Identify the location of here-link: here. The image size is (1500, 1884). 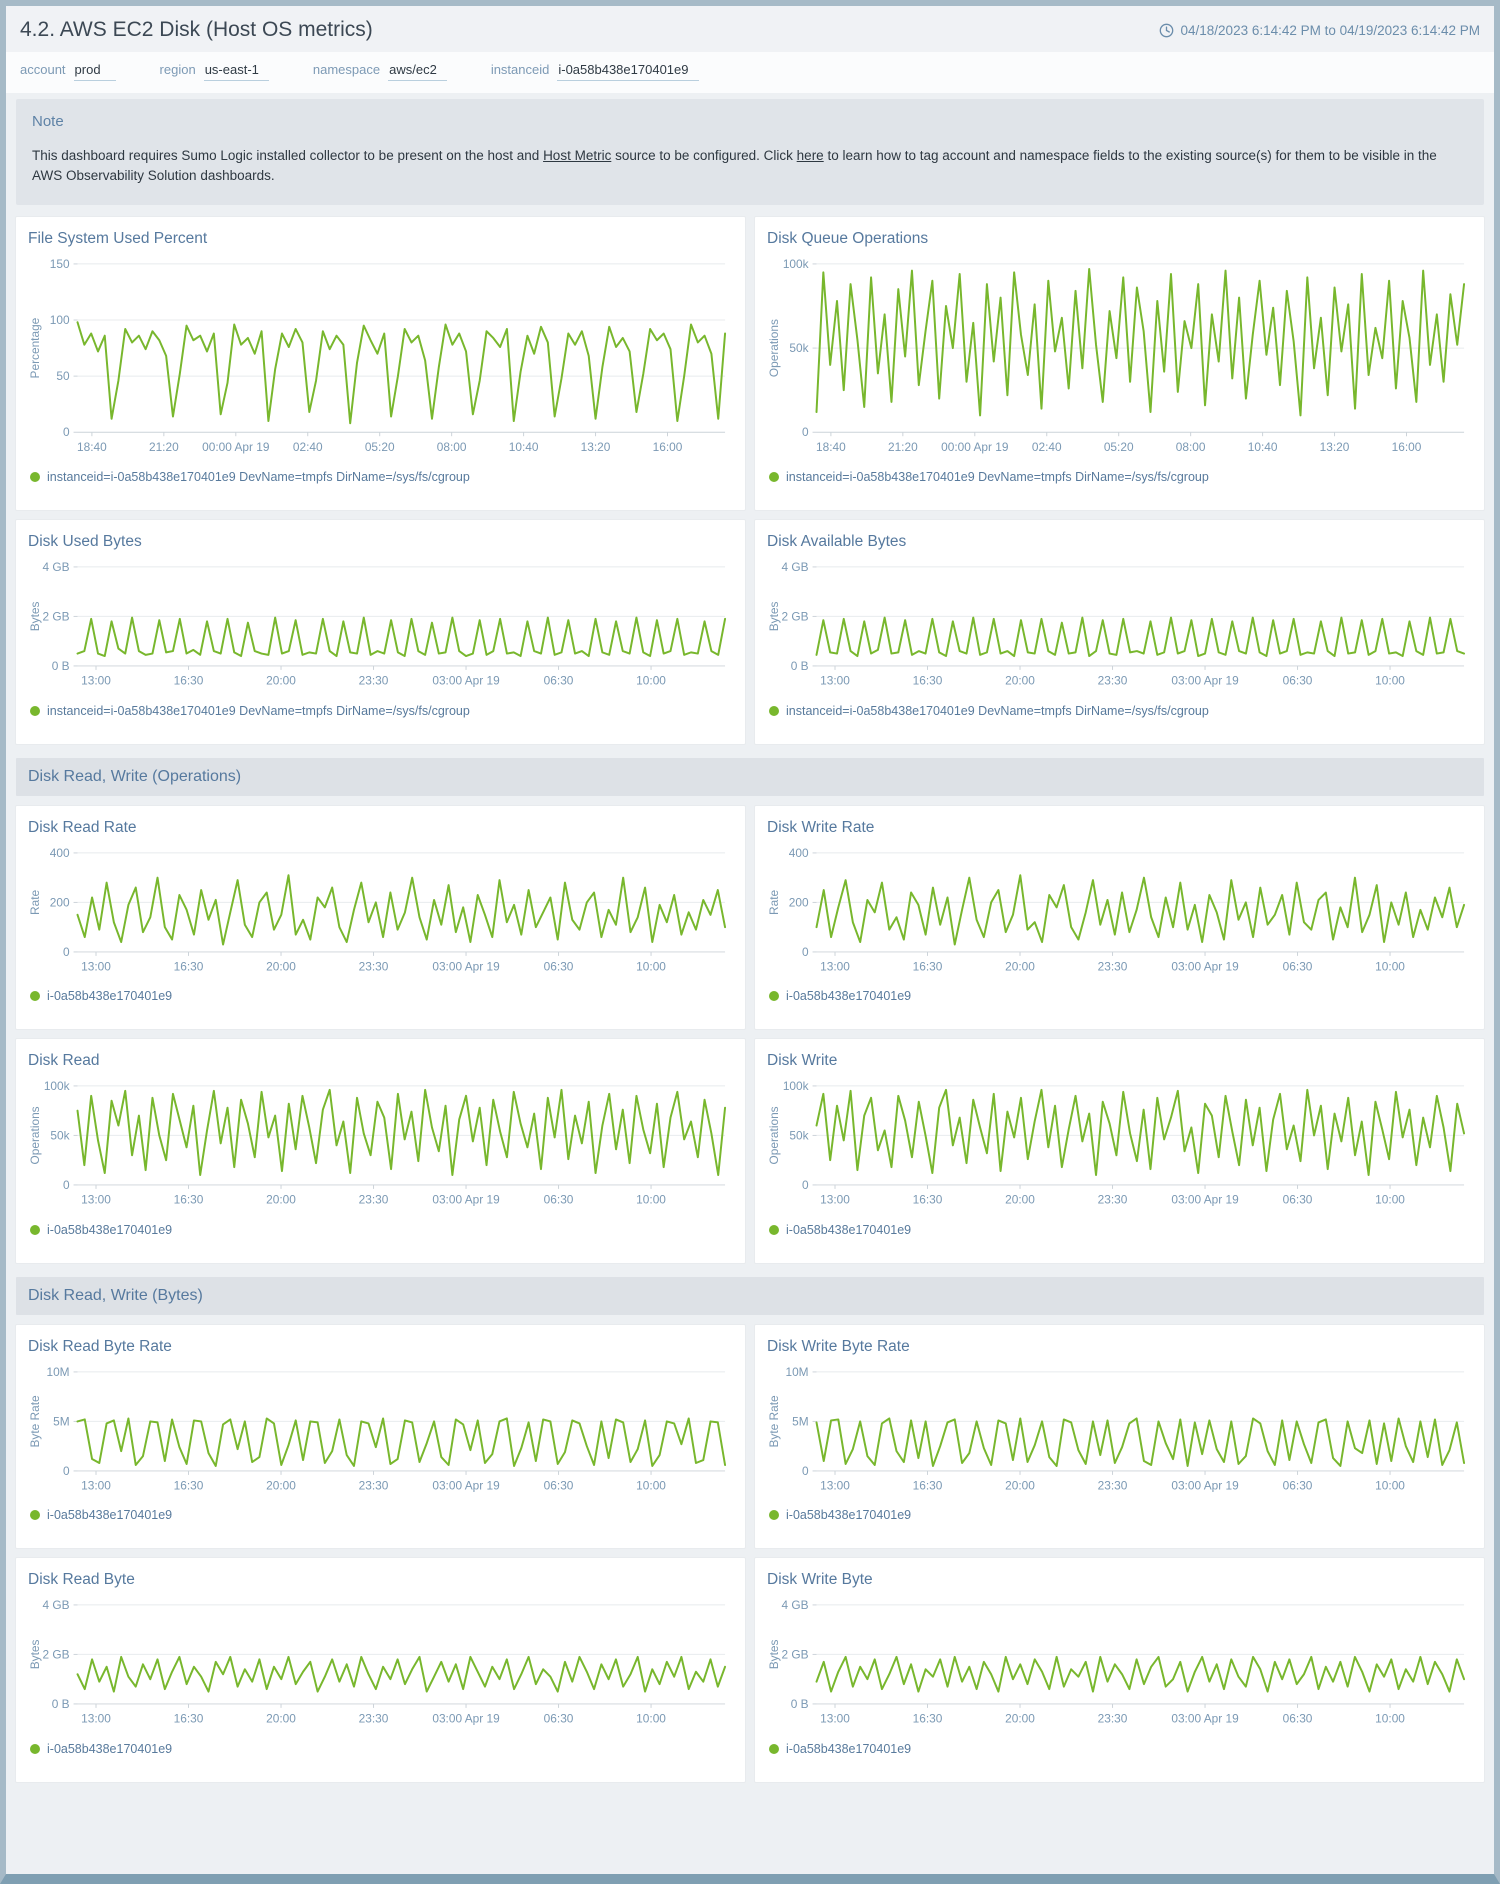
(810, 155).